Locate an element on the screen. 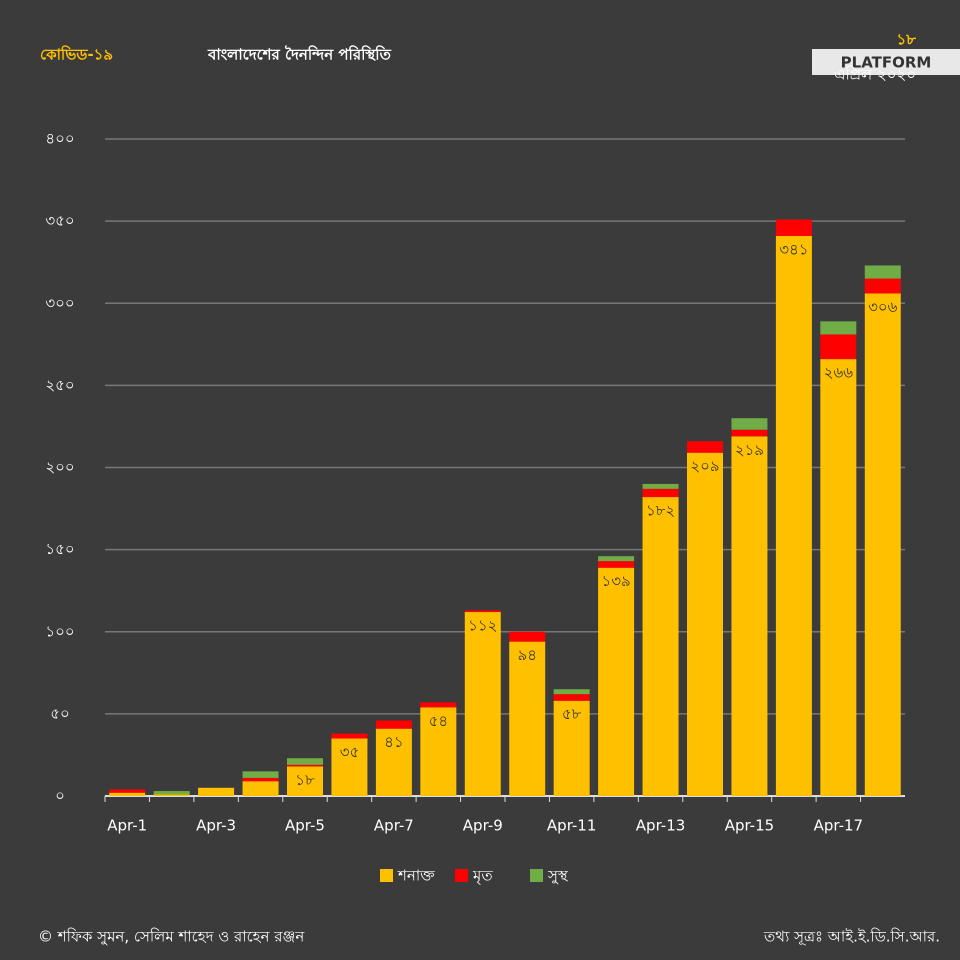 The width and height of the screenshot is (960, 960). y-tick-label: ১০০ is located at coordinates (59, 631).